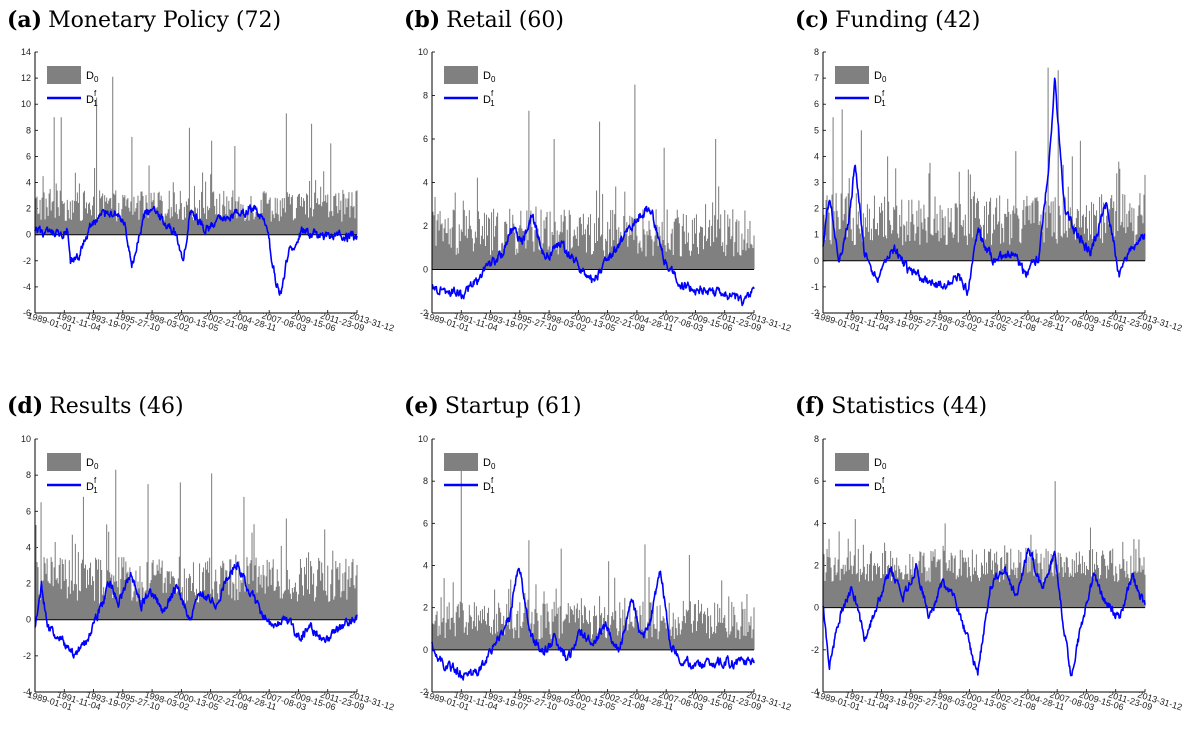  What do you see at coordinates (73, 87) in the screenshot?
I see `legend: D0 Df 1` at bounding box center [73, 87].